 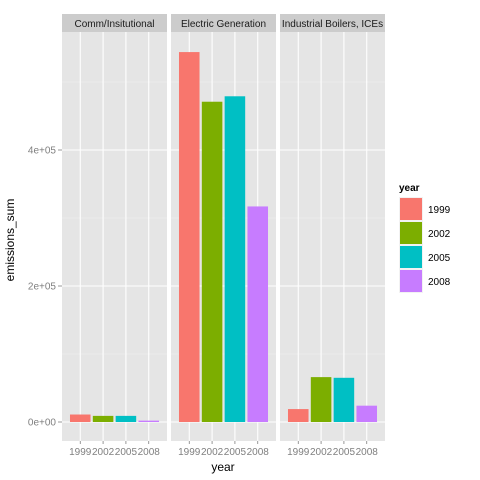 I want to click on legend-label: 1999, so click(x=439, y=210).